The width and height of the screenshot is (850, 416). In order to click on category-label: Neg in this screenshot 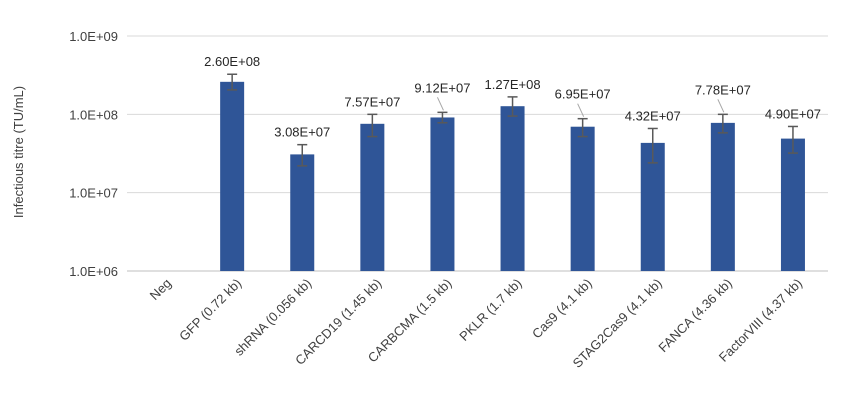, I will do `click(160, 289)`.